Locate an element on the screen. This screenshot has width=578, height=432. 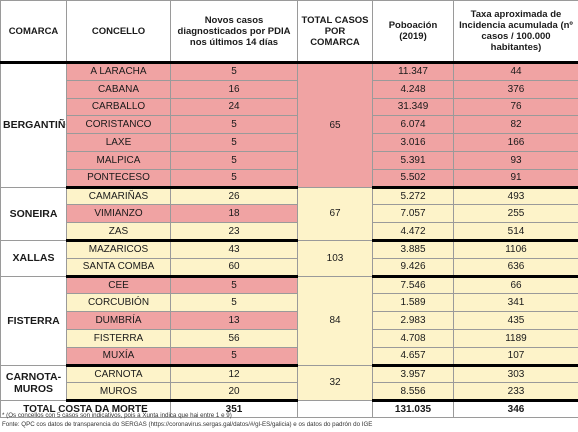
poboacion-cell: 9.426 is located at coordinates (413, 267).